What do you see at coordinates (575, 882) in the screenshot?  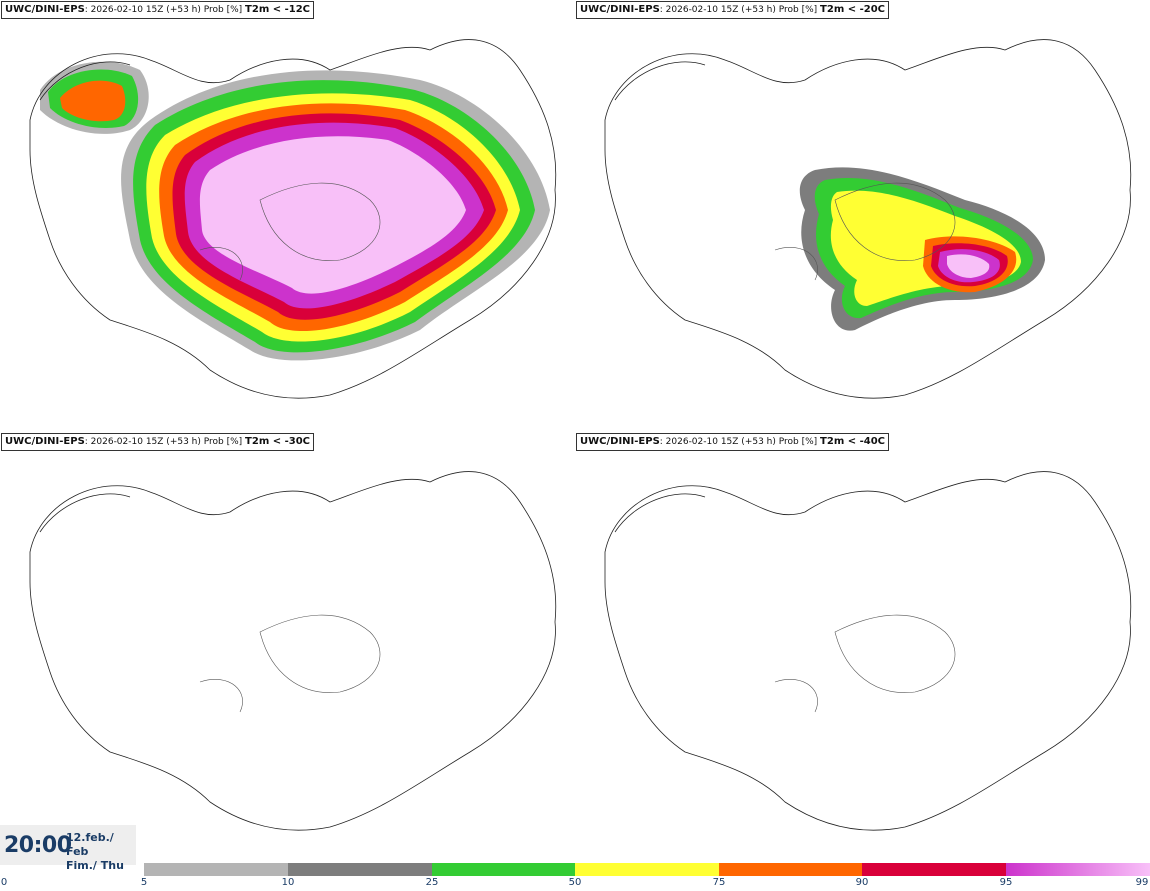 I see `legend-tick: 50` at bounding box center [575, 882].